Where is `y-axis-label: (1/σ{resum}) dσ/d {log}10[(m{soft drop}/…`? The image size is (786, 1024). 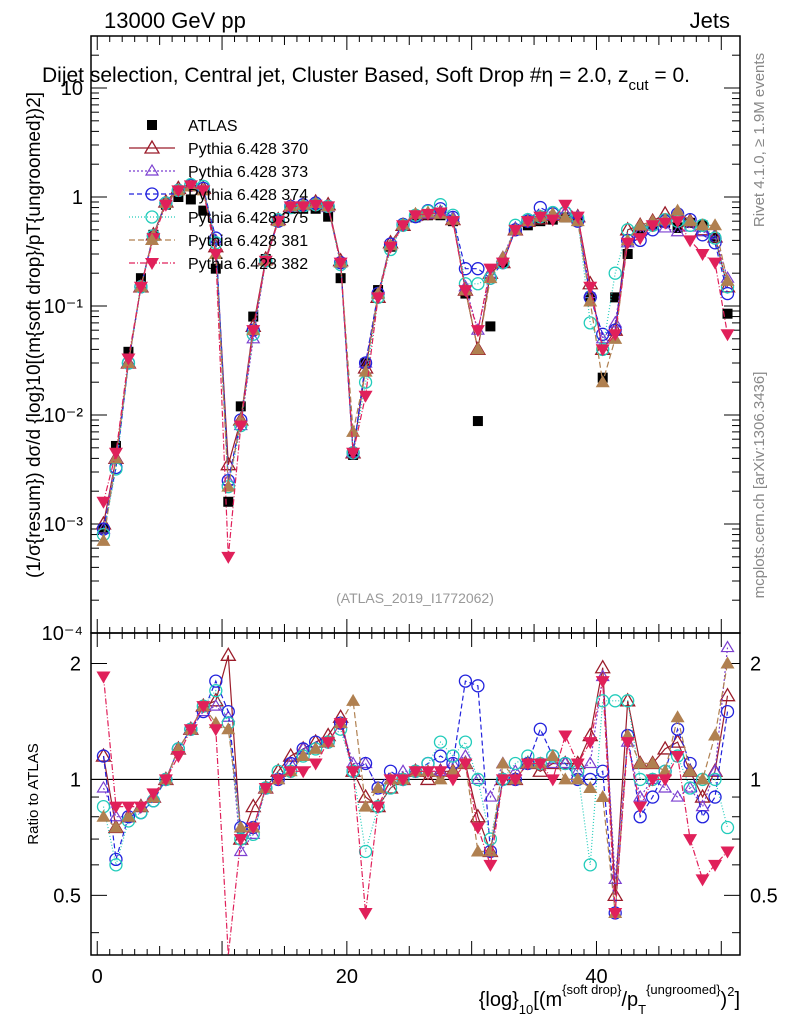
y-axis-label: (1/σ{resum}) dσ/d {log}10[(m{soft drop}/… is located at coordinates (34, 335).